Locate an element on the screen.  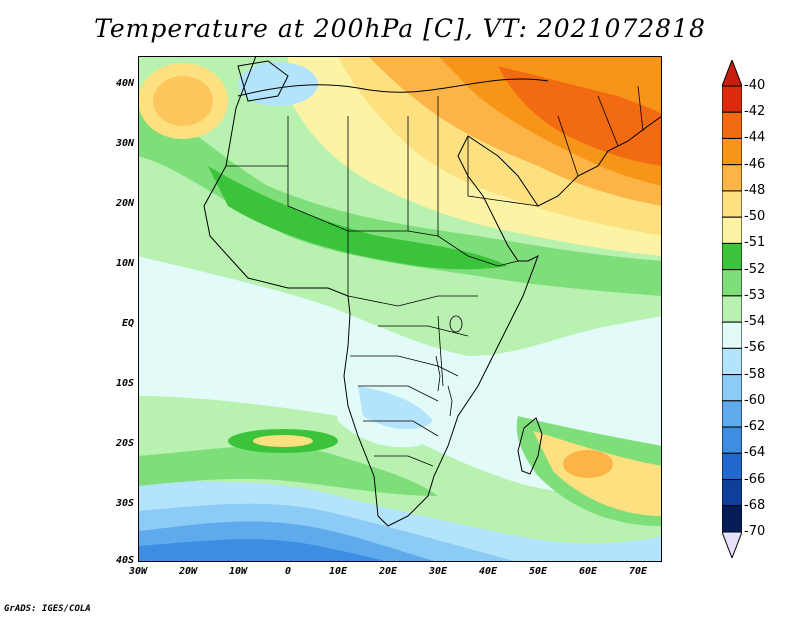
lat-label: 20S is located at coordinates (124, 443).